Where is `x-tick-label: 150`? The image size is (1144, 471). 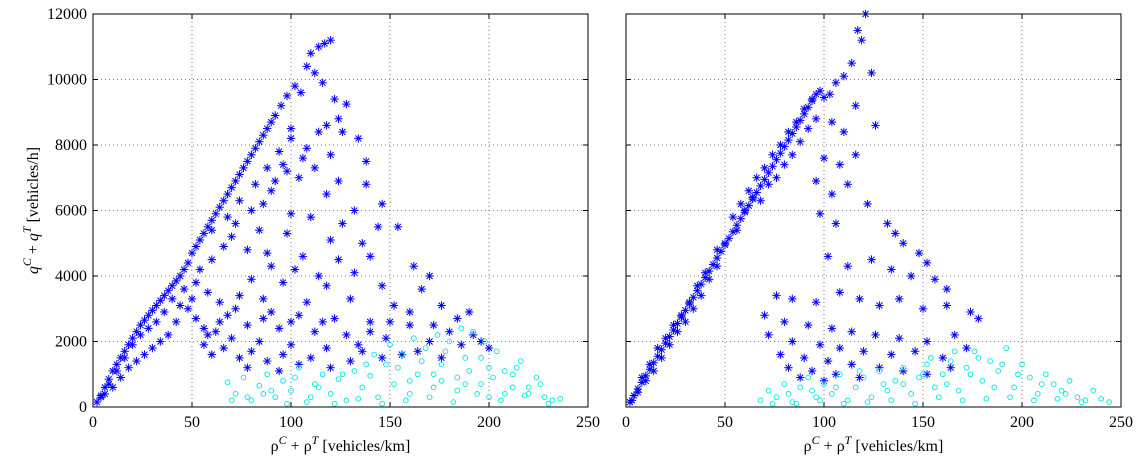 x-tick-label: 150 is located at coordinates (390, 422).